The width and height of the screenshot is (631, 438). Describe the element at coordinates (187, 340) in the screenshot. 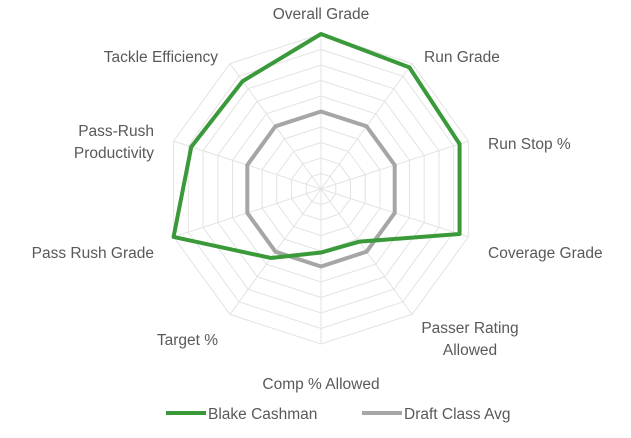

I see `axis-label-target: Target %` at that location.